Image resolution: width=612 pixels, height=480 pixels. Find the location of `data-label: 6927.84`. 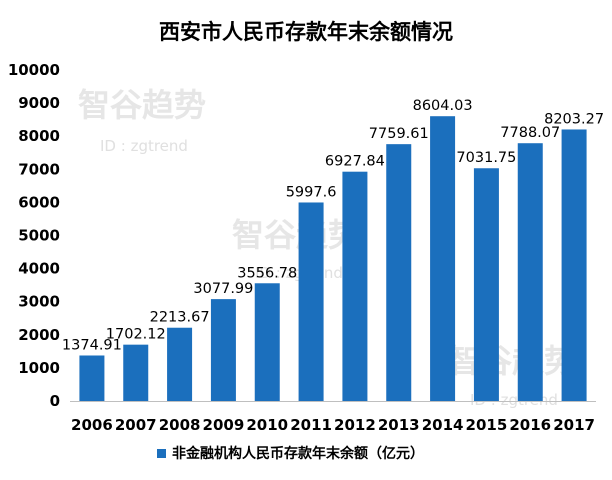

data-label: 6927.84 is located at coordinates (355, 162).